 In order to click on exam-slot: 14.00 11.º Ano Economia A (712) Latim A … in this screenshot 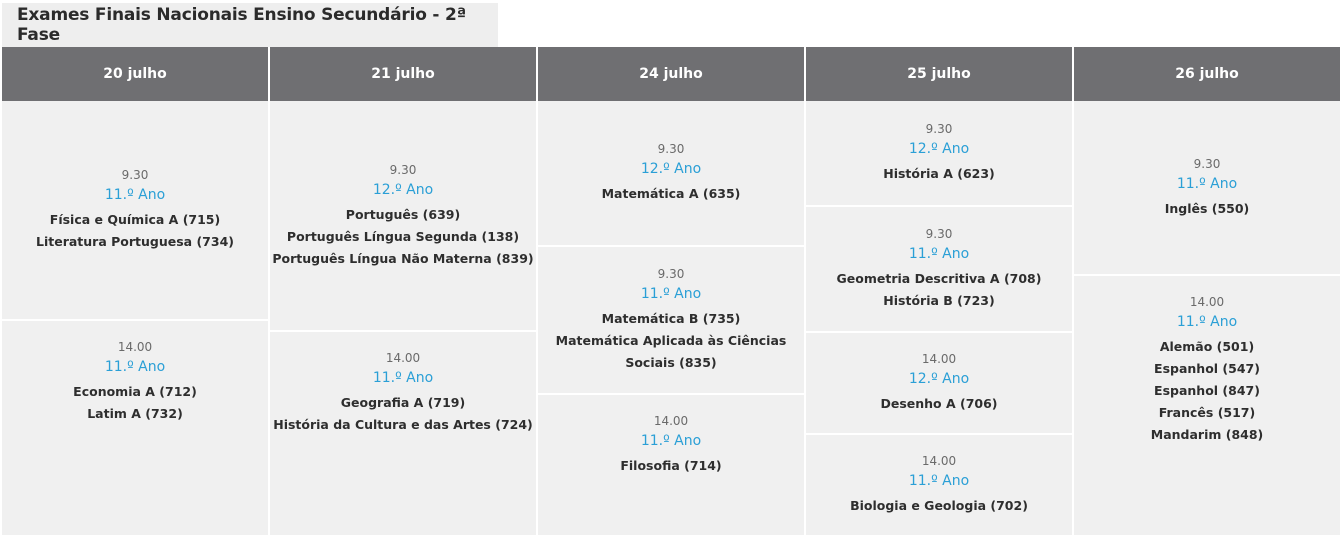, I will do `click(135, 427)`.